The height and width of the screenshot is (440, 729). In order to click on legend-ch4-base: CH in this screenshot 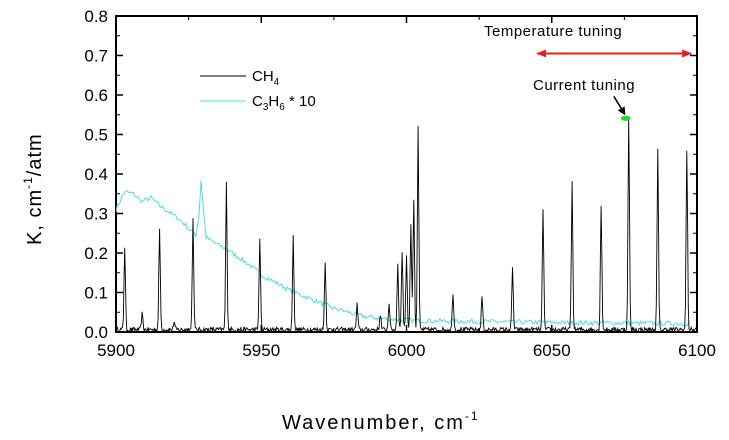, I will do `click(263, 76)`.